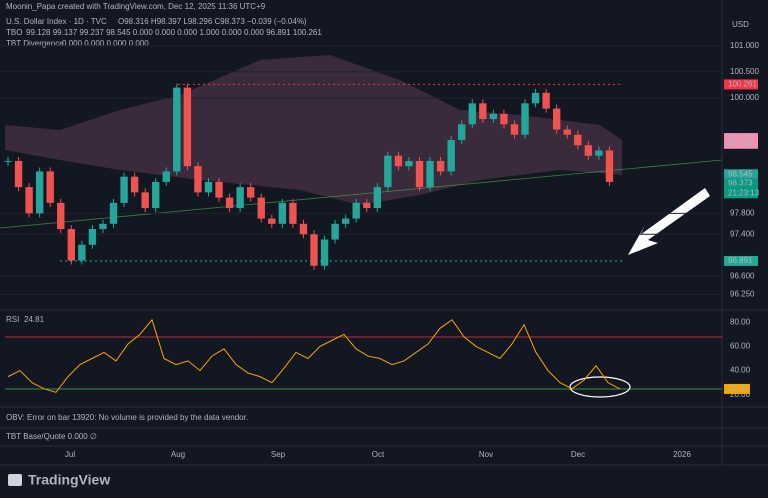 Image resolution: width=768 pixels, height=498 pixels. Describe the element at coordinates (744, 192) in the screenshot. I see `price-badge-sub: 21:23:13` at that location.